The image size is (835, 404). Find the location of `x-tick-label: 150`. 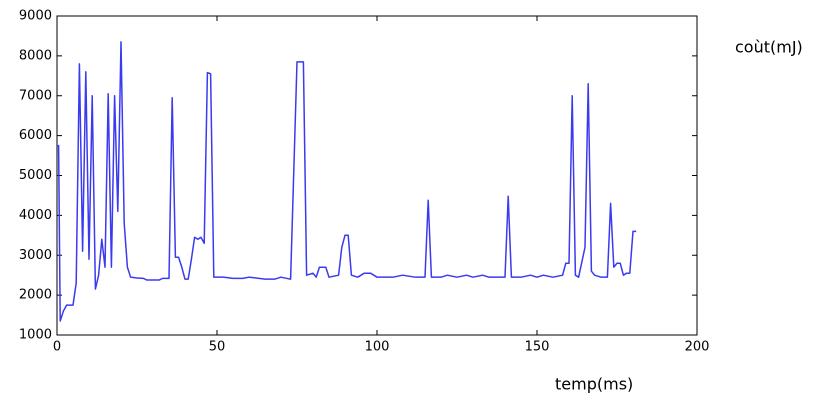

x-tick-label: 150 is located at coordinates (537, 347).